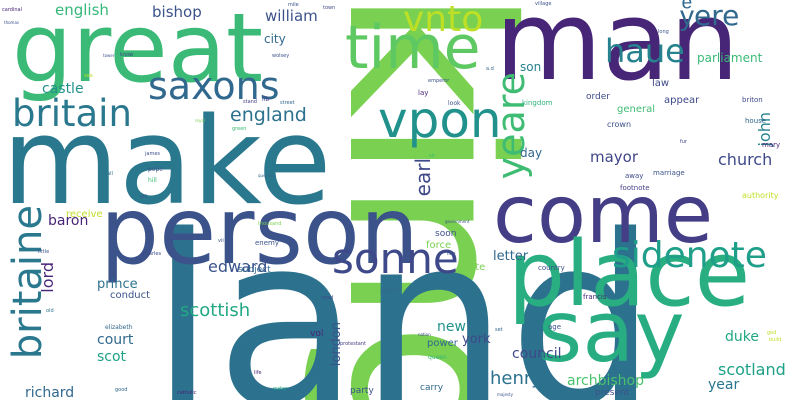  I want to click on cloud-word: vpon, so click(440, 120).